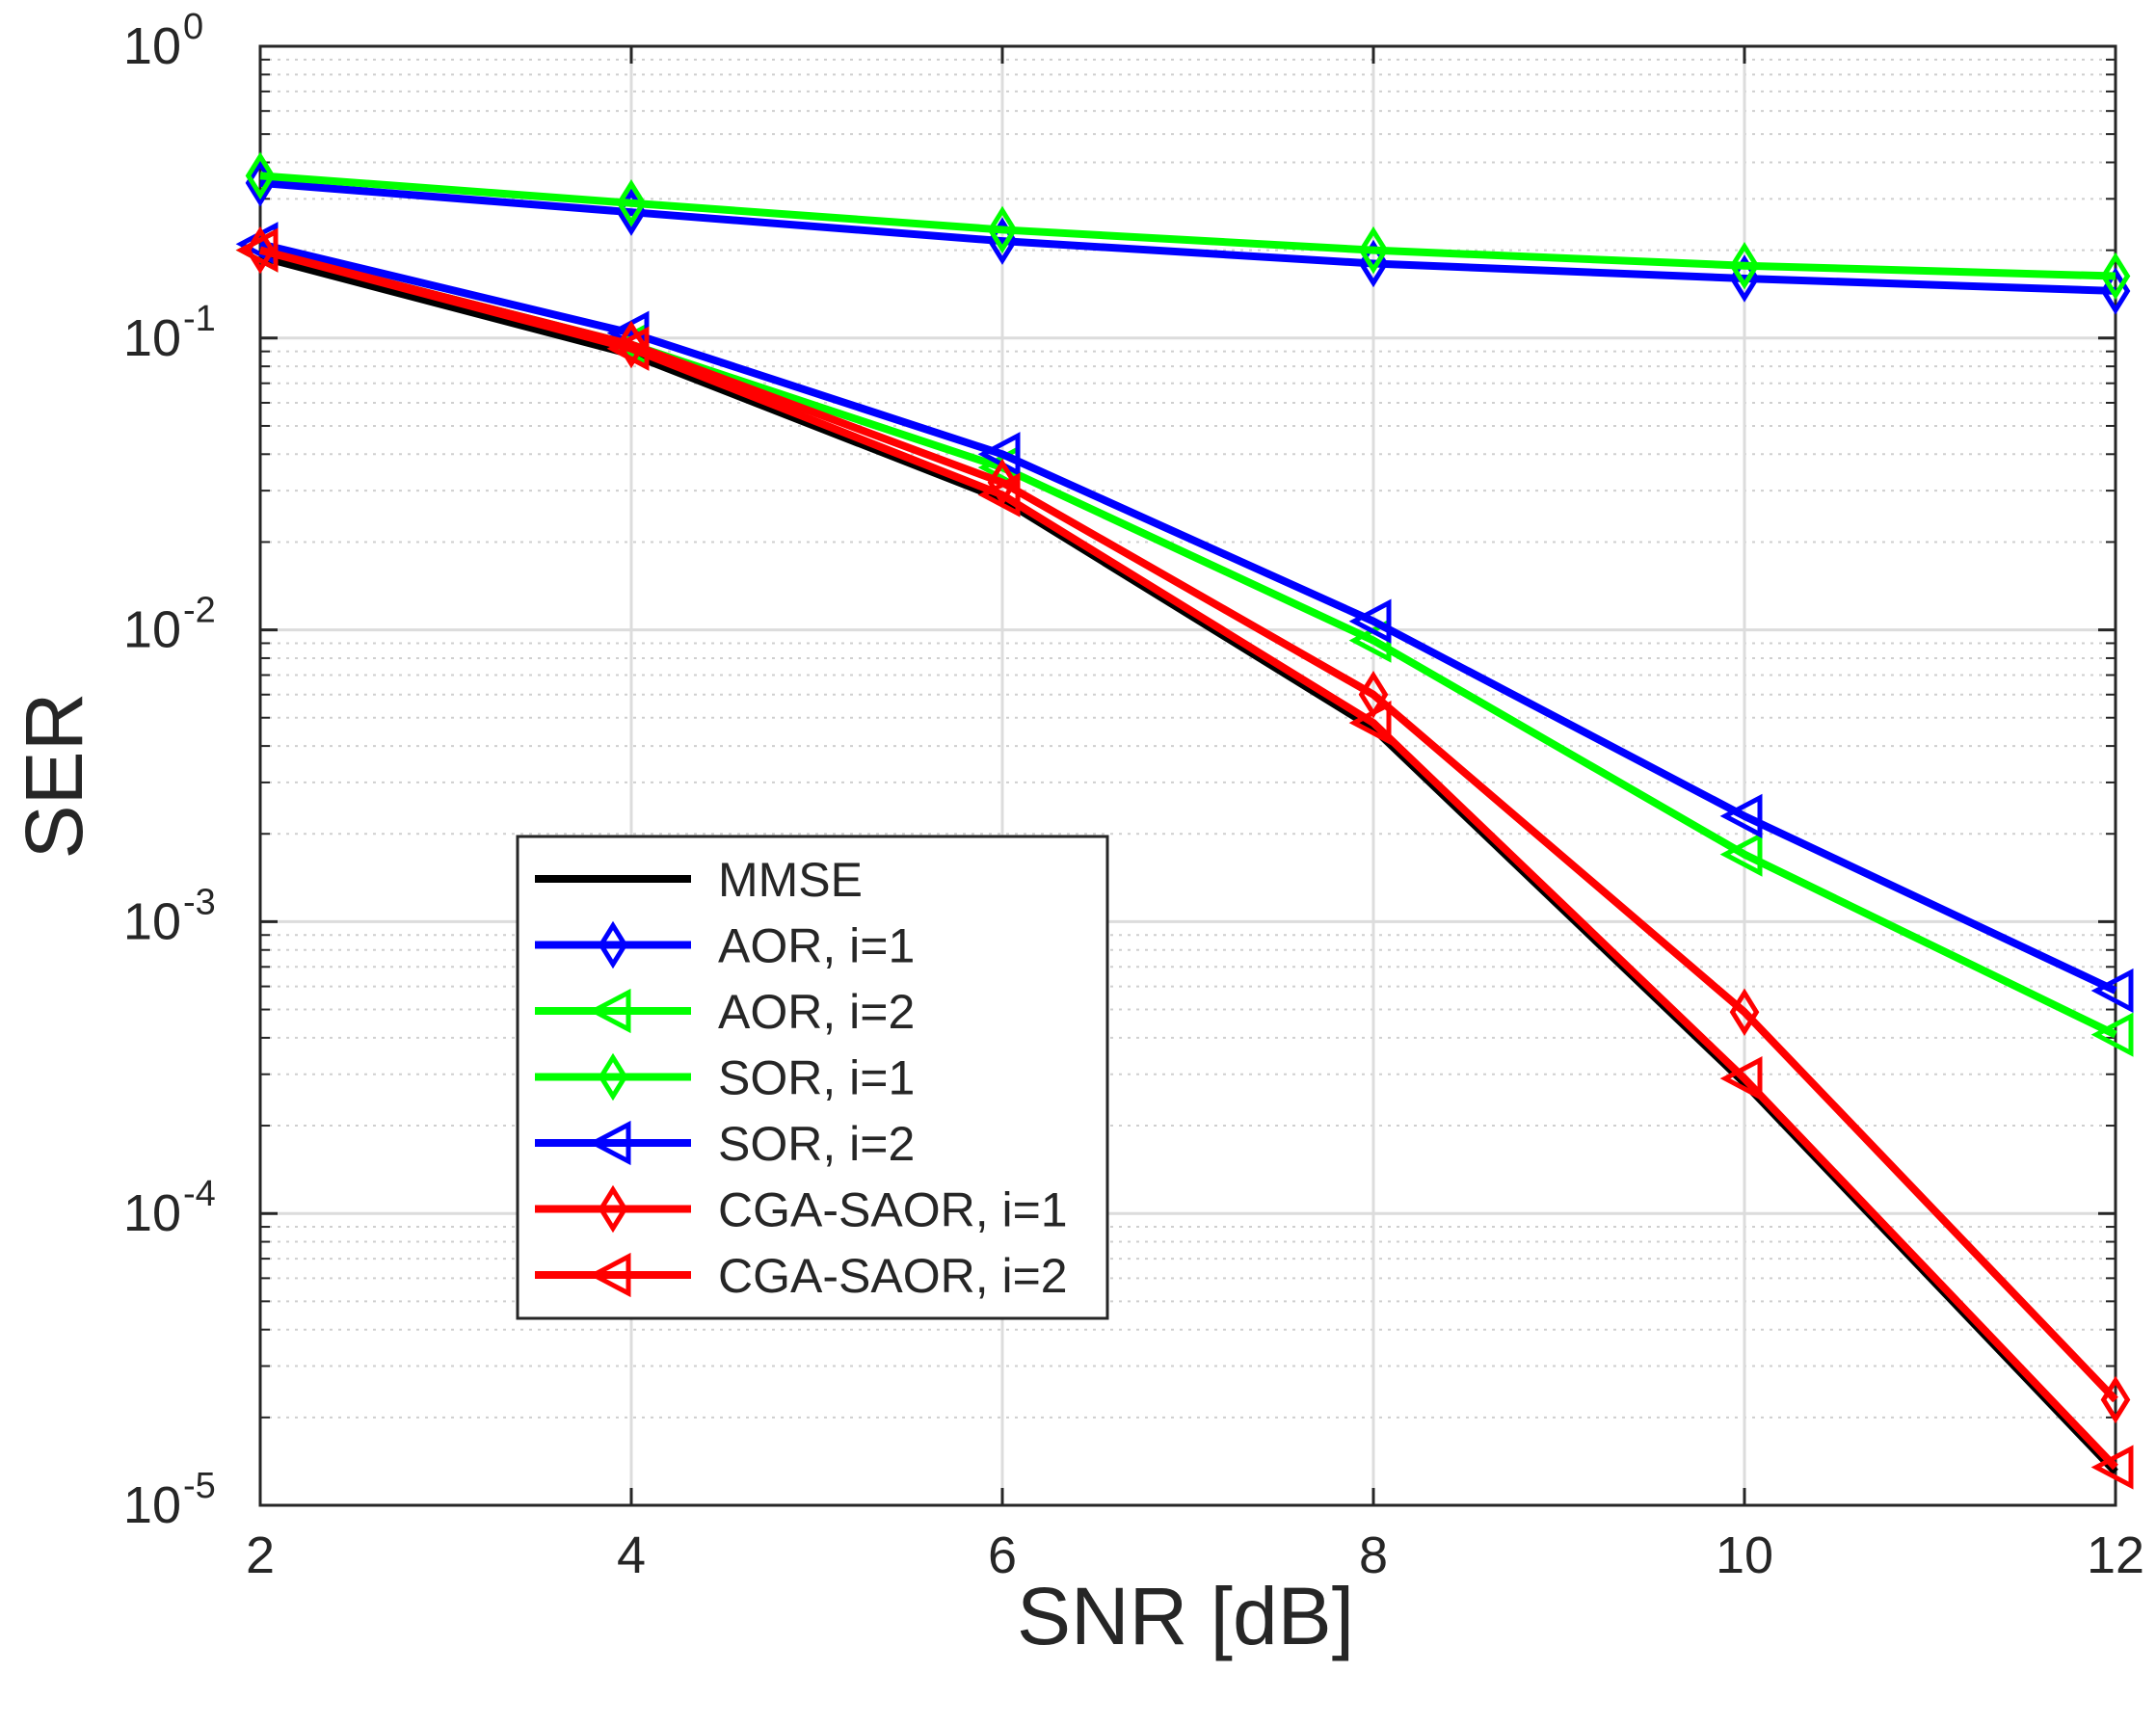 This screenshot has width=2156, height=1725. Describe the element at coordinates (1744, 1555) in the screenshot. I see `x-tick-label: 10` at that location.